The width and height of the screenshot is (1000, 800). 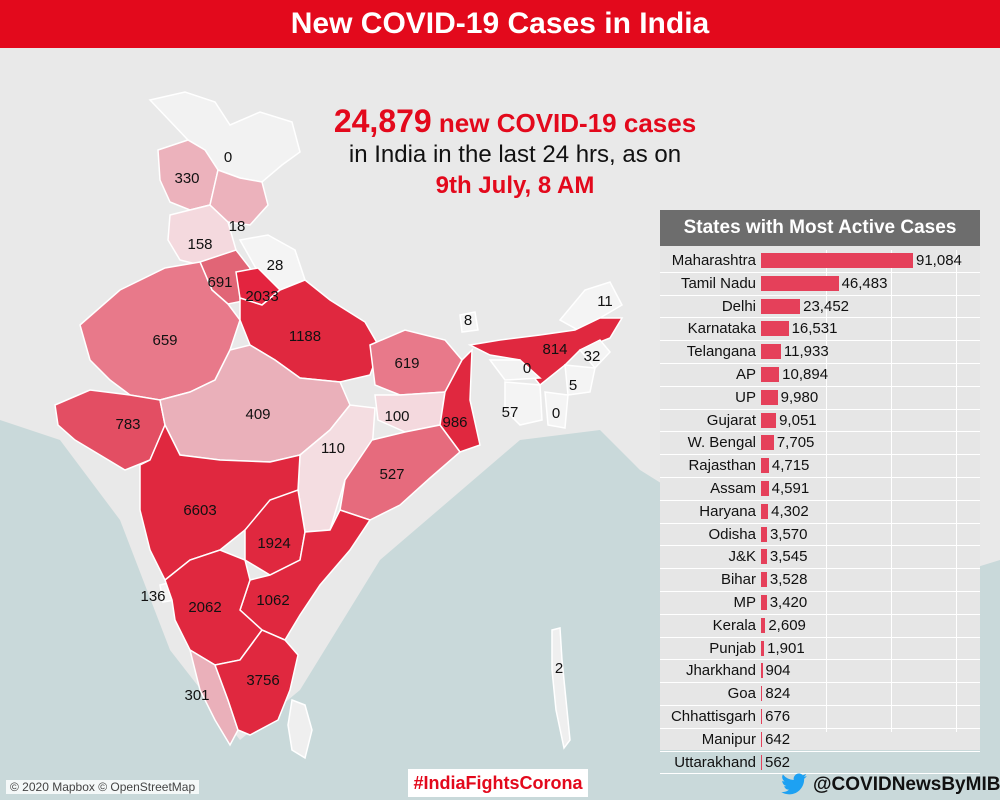 I want to click on map-label-nagaland: 32, so click(x=592, y=356).